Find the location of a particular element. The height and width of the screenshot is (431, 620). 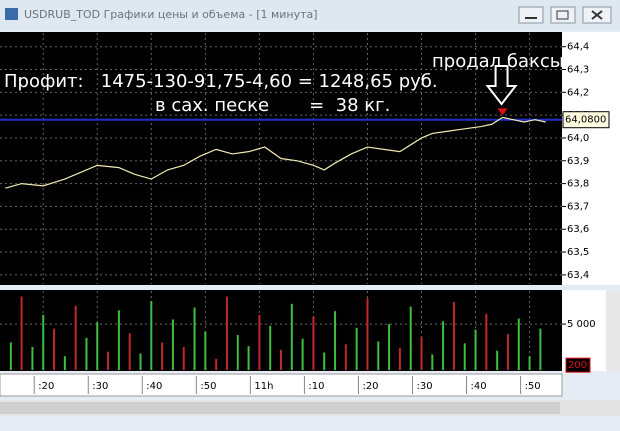

y-tick-label: 63,9 is located at coordinates (578, 161).